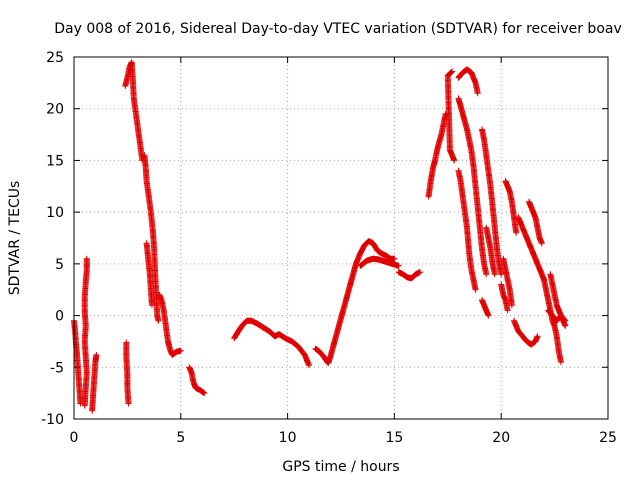 The width and height of the screenshot is (640, 480). I want to click on y-tick-label: 10, so click(55, 213).